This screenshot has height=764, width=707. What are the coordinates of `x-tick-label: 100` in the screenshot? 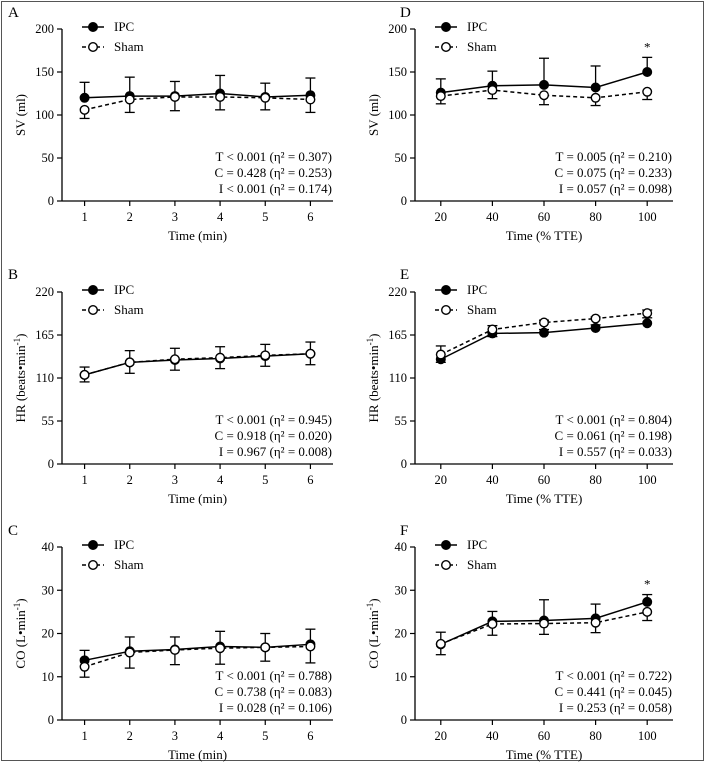 It's located at (647, 217).